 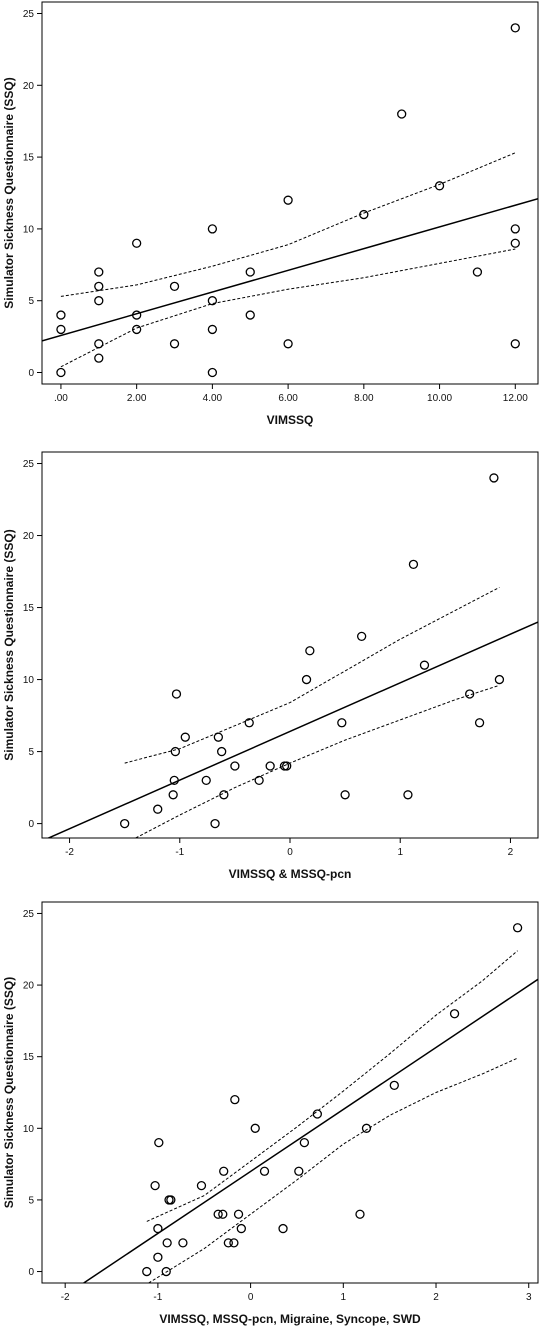 What do you see at coordinates (290, 874) in the screenshot?
I see `x-axis-title: VIMSSQ & MSSQ-pcn` at bounding box center [290, 874].